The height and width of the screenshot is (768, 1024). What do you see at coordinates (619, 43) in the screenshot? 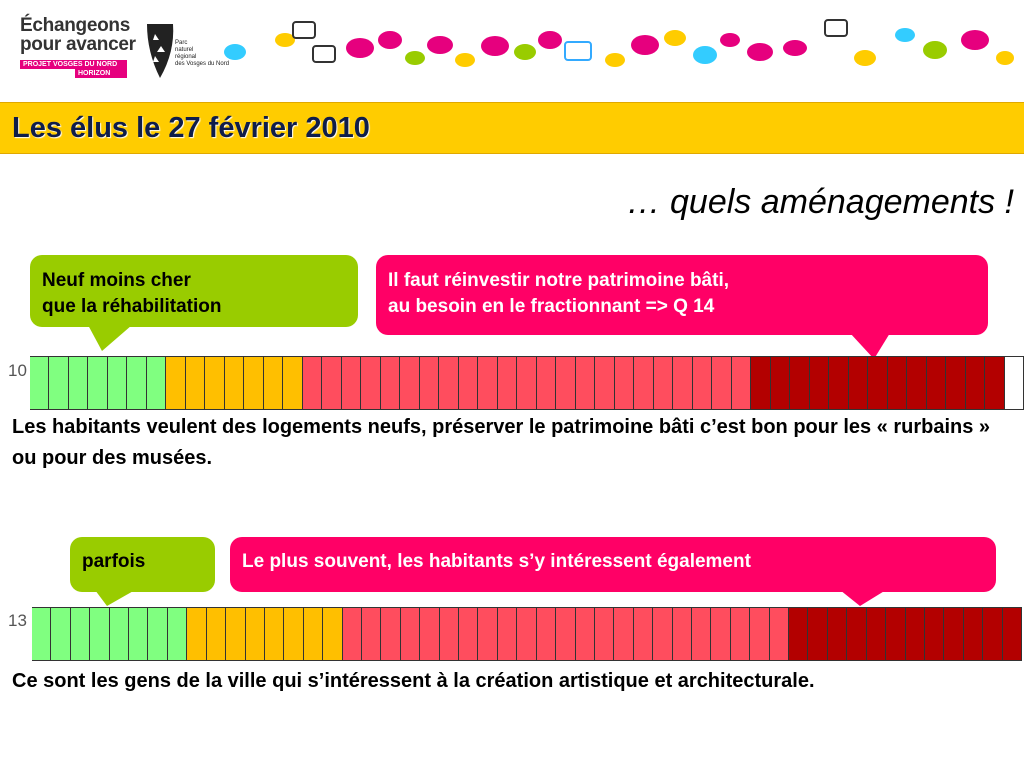
I see `speech-bubbles-banner-icon` at bounding box center [619, 43].